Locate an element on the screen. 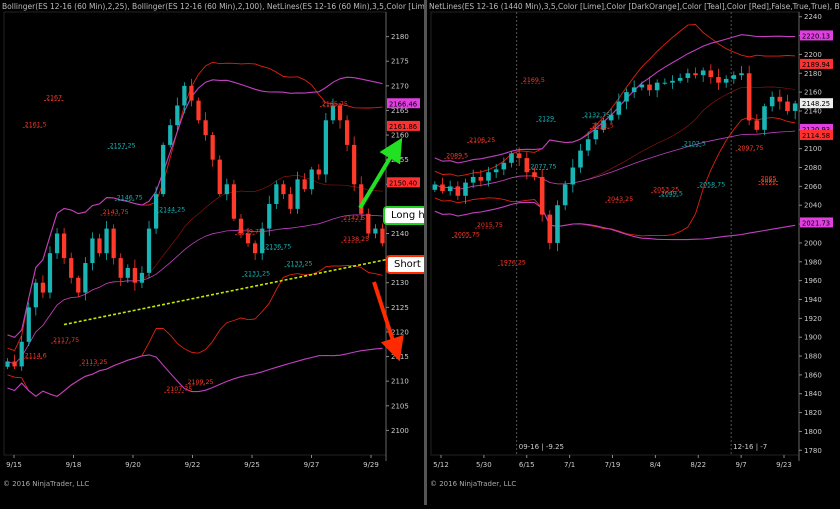  annotation-label: 2165.75 is located at coordinates (335, 104).